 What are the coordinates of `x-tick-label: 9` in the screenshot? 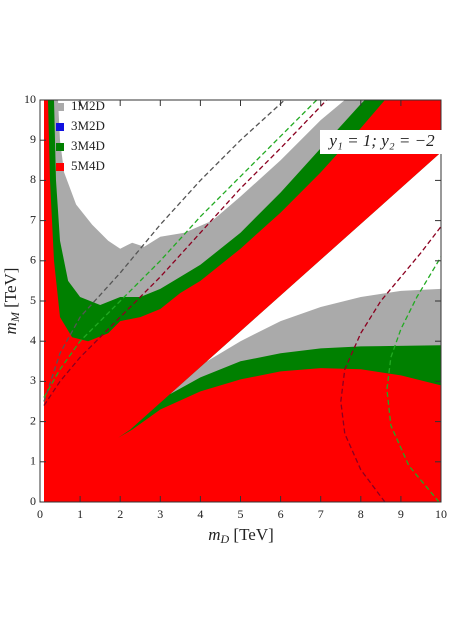 It's located at (401, 514).